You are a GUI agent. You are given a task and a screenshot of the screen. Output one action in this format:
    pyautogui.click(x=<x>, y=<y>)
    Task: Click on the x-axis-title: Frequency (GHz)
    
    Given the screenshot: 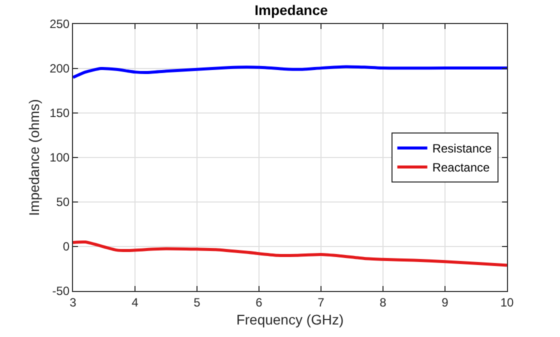 What is the action you would take?
    pyautogui.click(x=290, y=320)
    